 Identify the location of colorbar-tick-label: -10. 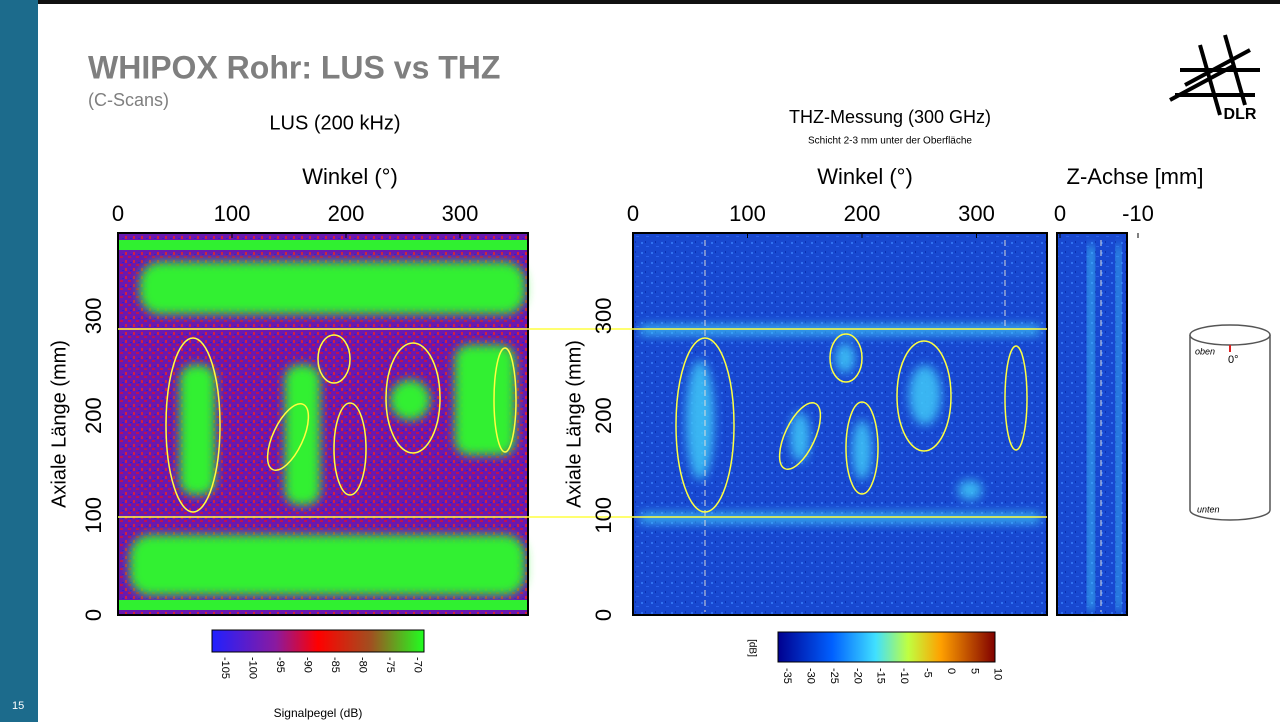
(904, 676).